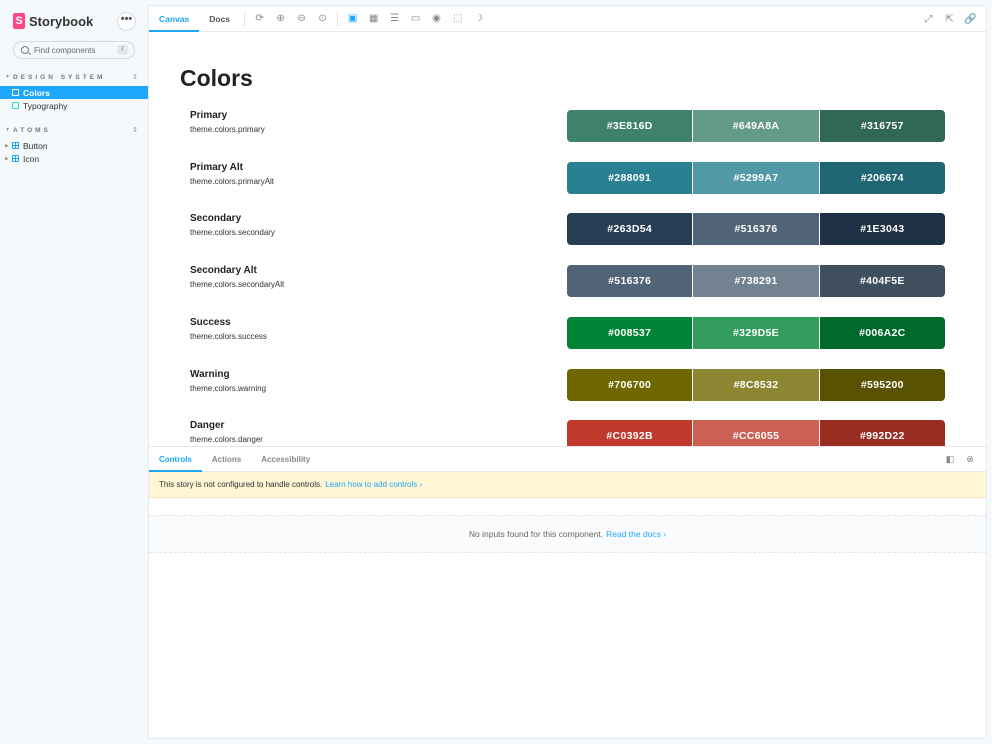  What do you see at coordinates (228, 336) in the screenshot?
I see `color-token: theme.colors.success` at bounding box center [228, 336].